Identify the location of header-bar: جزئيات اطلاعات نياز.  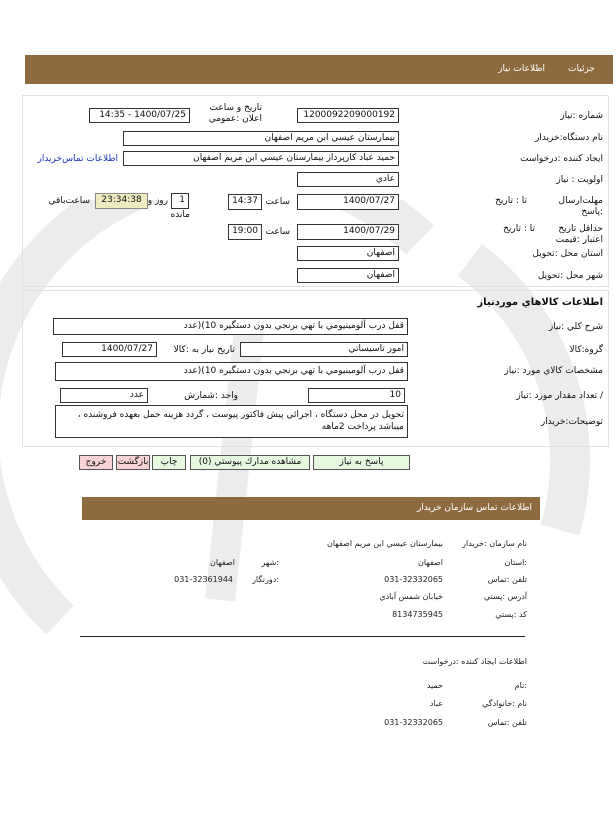
(319, 69).